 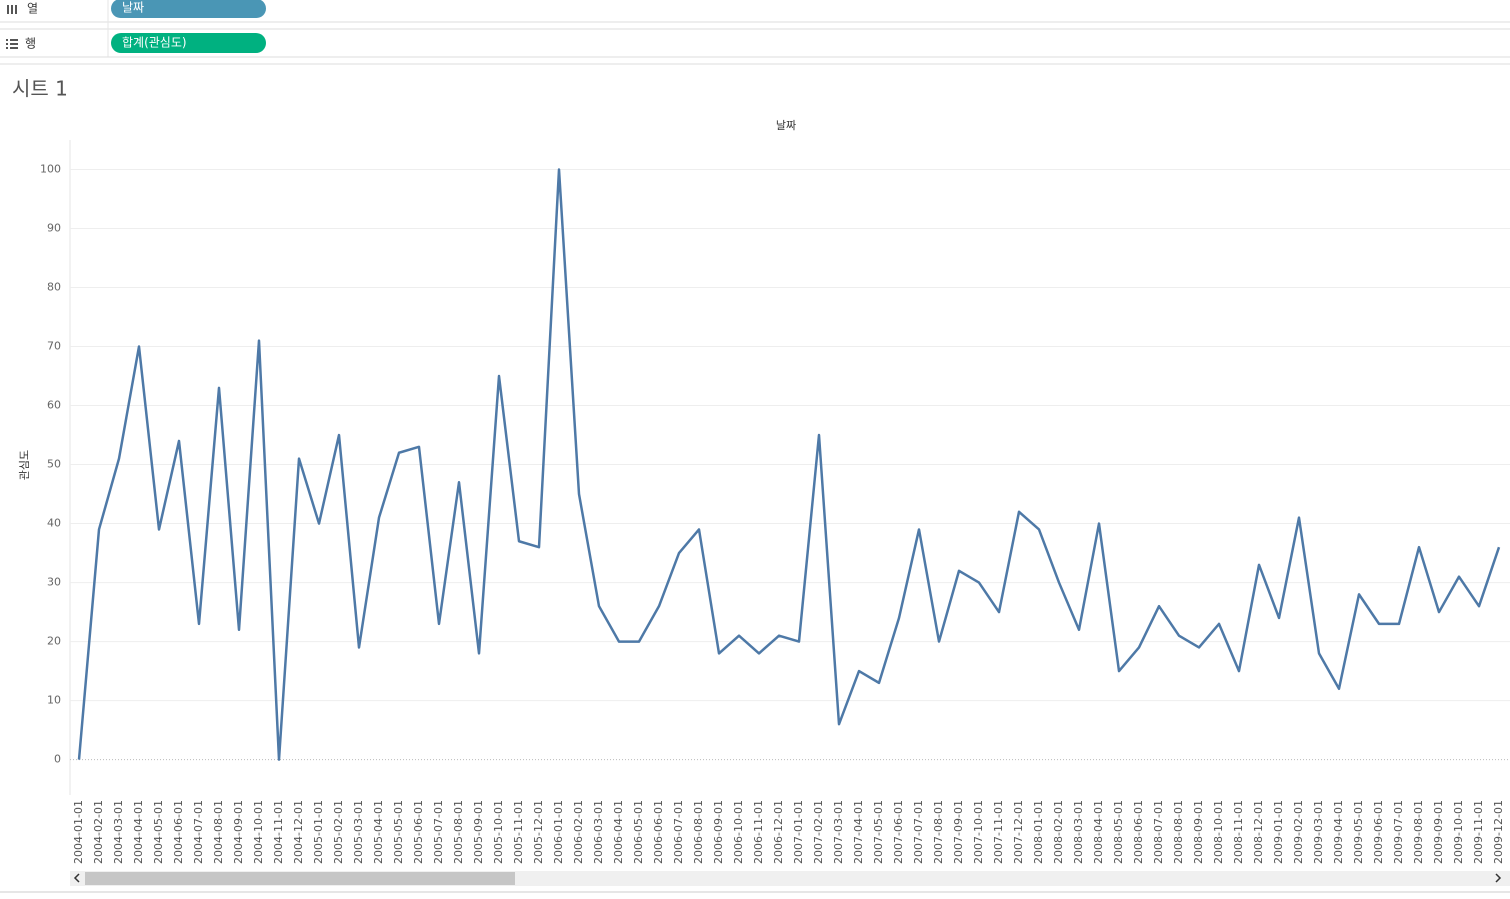 What do you see at coordinates (798, 832) in the screenshot?
I see `x-tick-label: 2007-01-01` at bounding box center [798, 832].